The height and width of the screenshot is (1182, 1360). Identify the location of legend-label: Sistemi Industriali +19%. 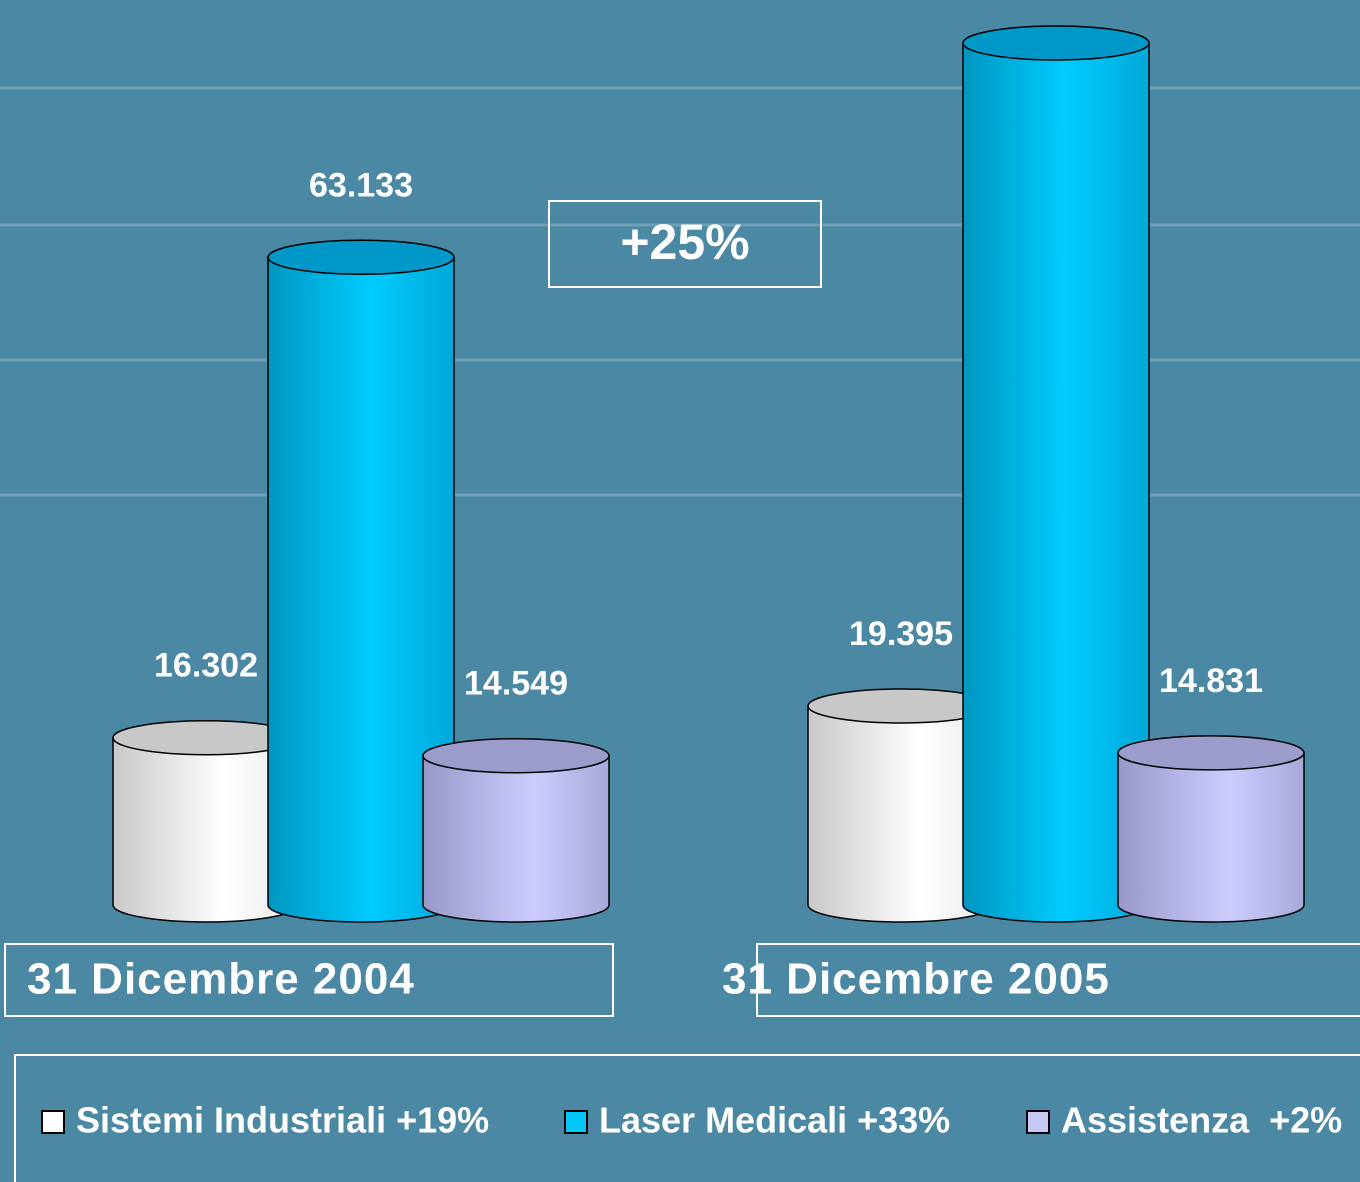
(282, 1120).